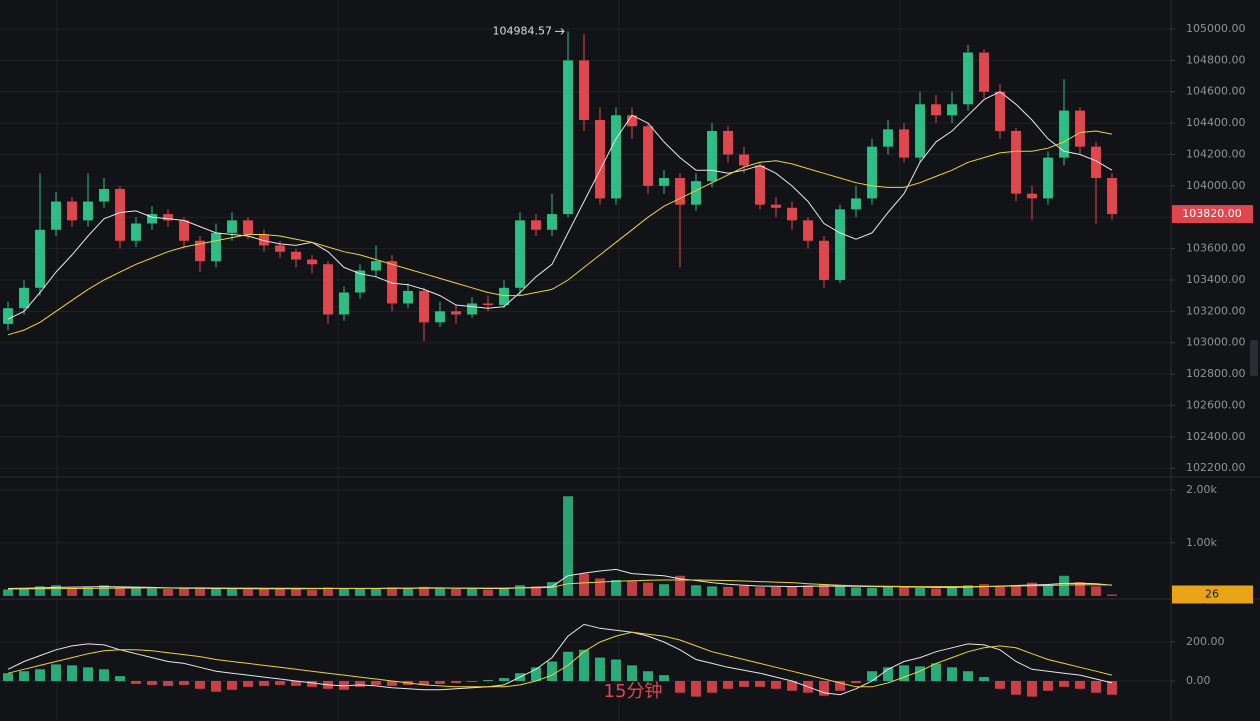 This screenshot has width=1260, height=721. What do you see at coordinates (523, 30) in the screenshot?
I see `high-annotation: 104984.57` at bounding box center [523, 30].